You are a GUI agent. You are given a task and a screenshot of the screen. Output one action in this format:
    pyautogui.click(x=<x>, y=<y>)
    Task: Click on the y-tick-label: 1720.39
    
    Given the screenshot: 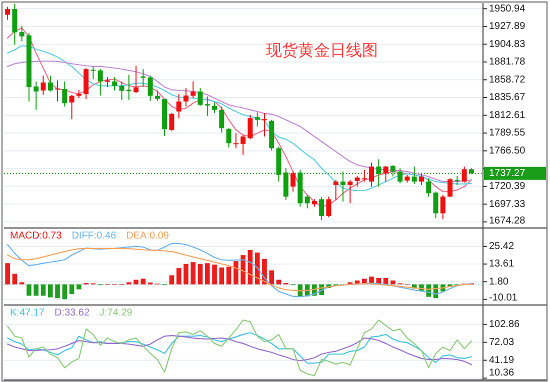 What is the action you would take?
    pyautogui.click(x=507, y=186)
    